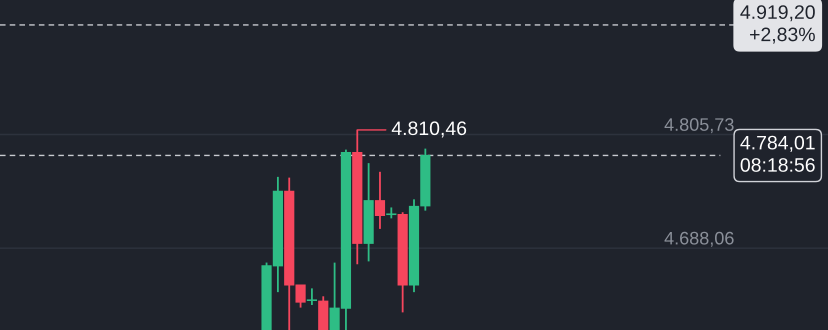 This screenshot has width=828, height=330. What do you see at coordinates (777, 24) in the screenshot?
I see `ref-line-label: 4.919,20 +2,83%` at bounding box center [777, 24].